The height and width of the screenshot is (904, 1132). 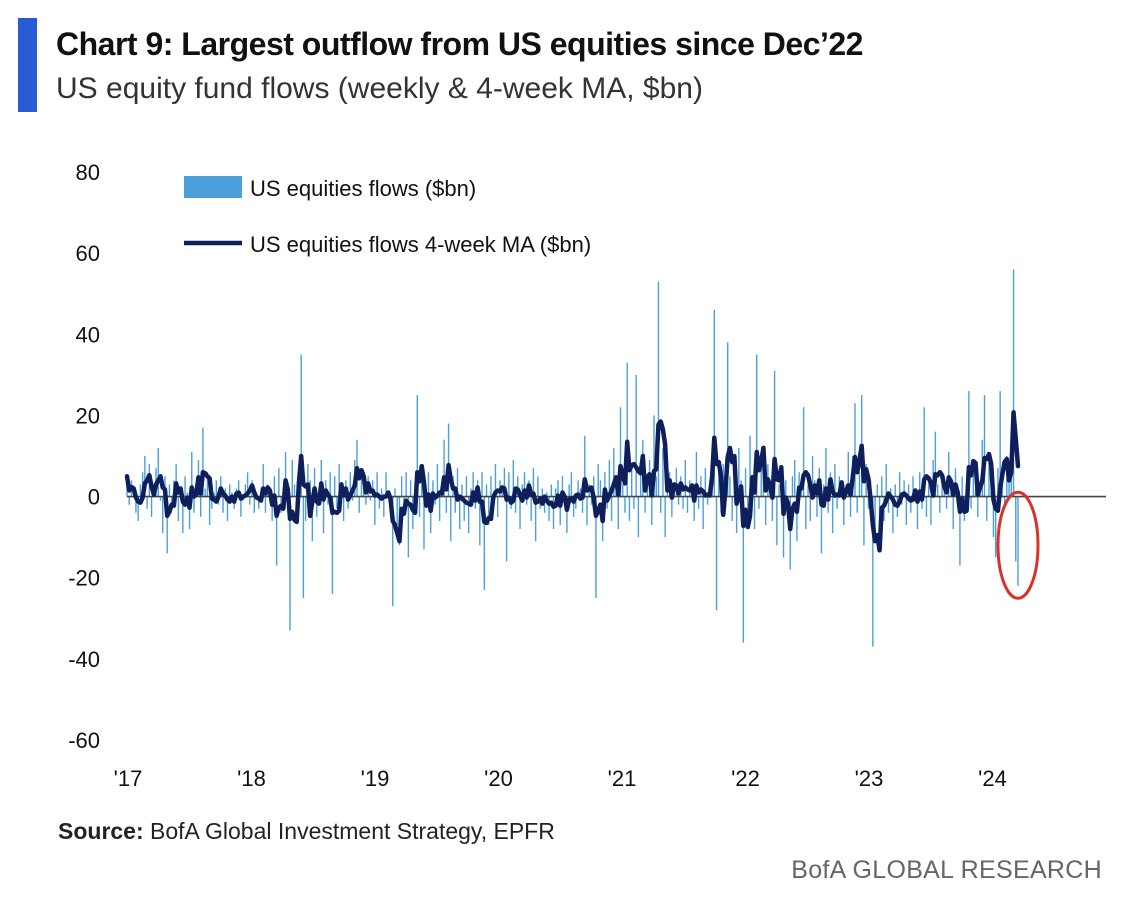 What do you see at coordinates (88, 334) in the screenshot?
I see `y-tick-label: 40` at bounding box center [88, 334].